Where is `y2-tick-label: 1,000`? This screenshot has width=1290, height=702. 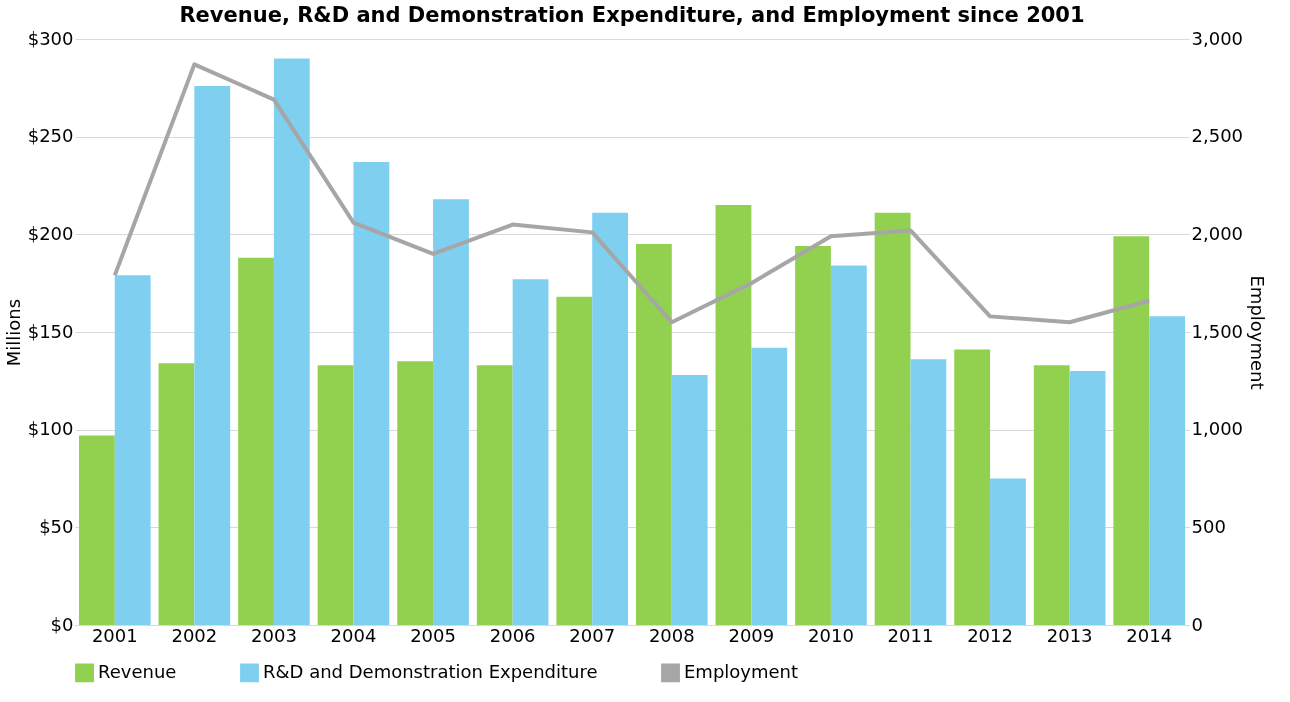 y2-tick-label: 1,000 is located at coordinates (1217, 429).